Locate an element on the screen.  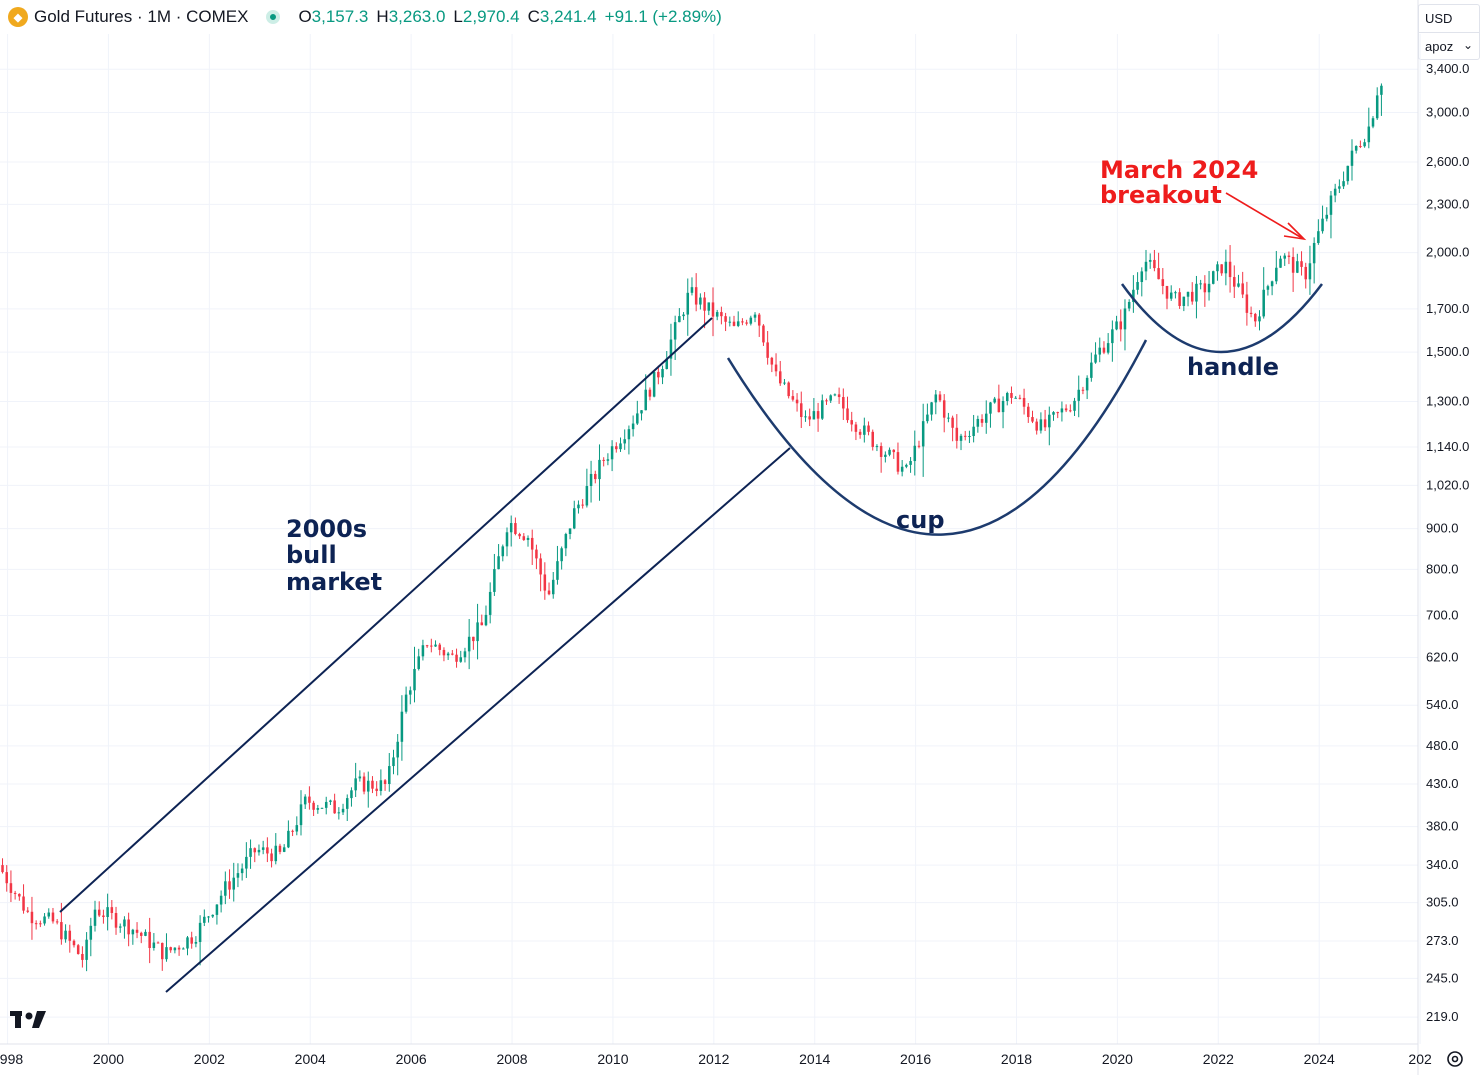
ohlc-open-key: O is located at coordinates (305, 16).